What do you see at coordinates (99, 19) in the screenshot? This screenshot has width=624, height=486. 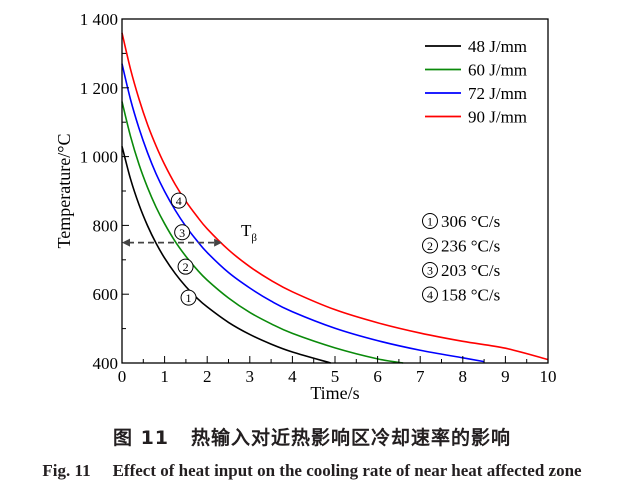 I see `y-tick-label: 1 400` at bounding box center [99, 19].